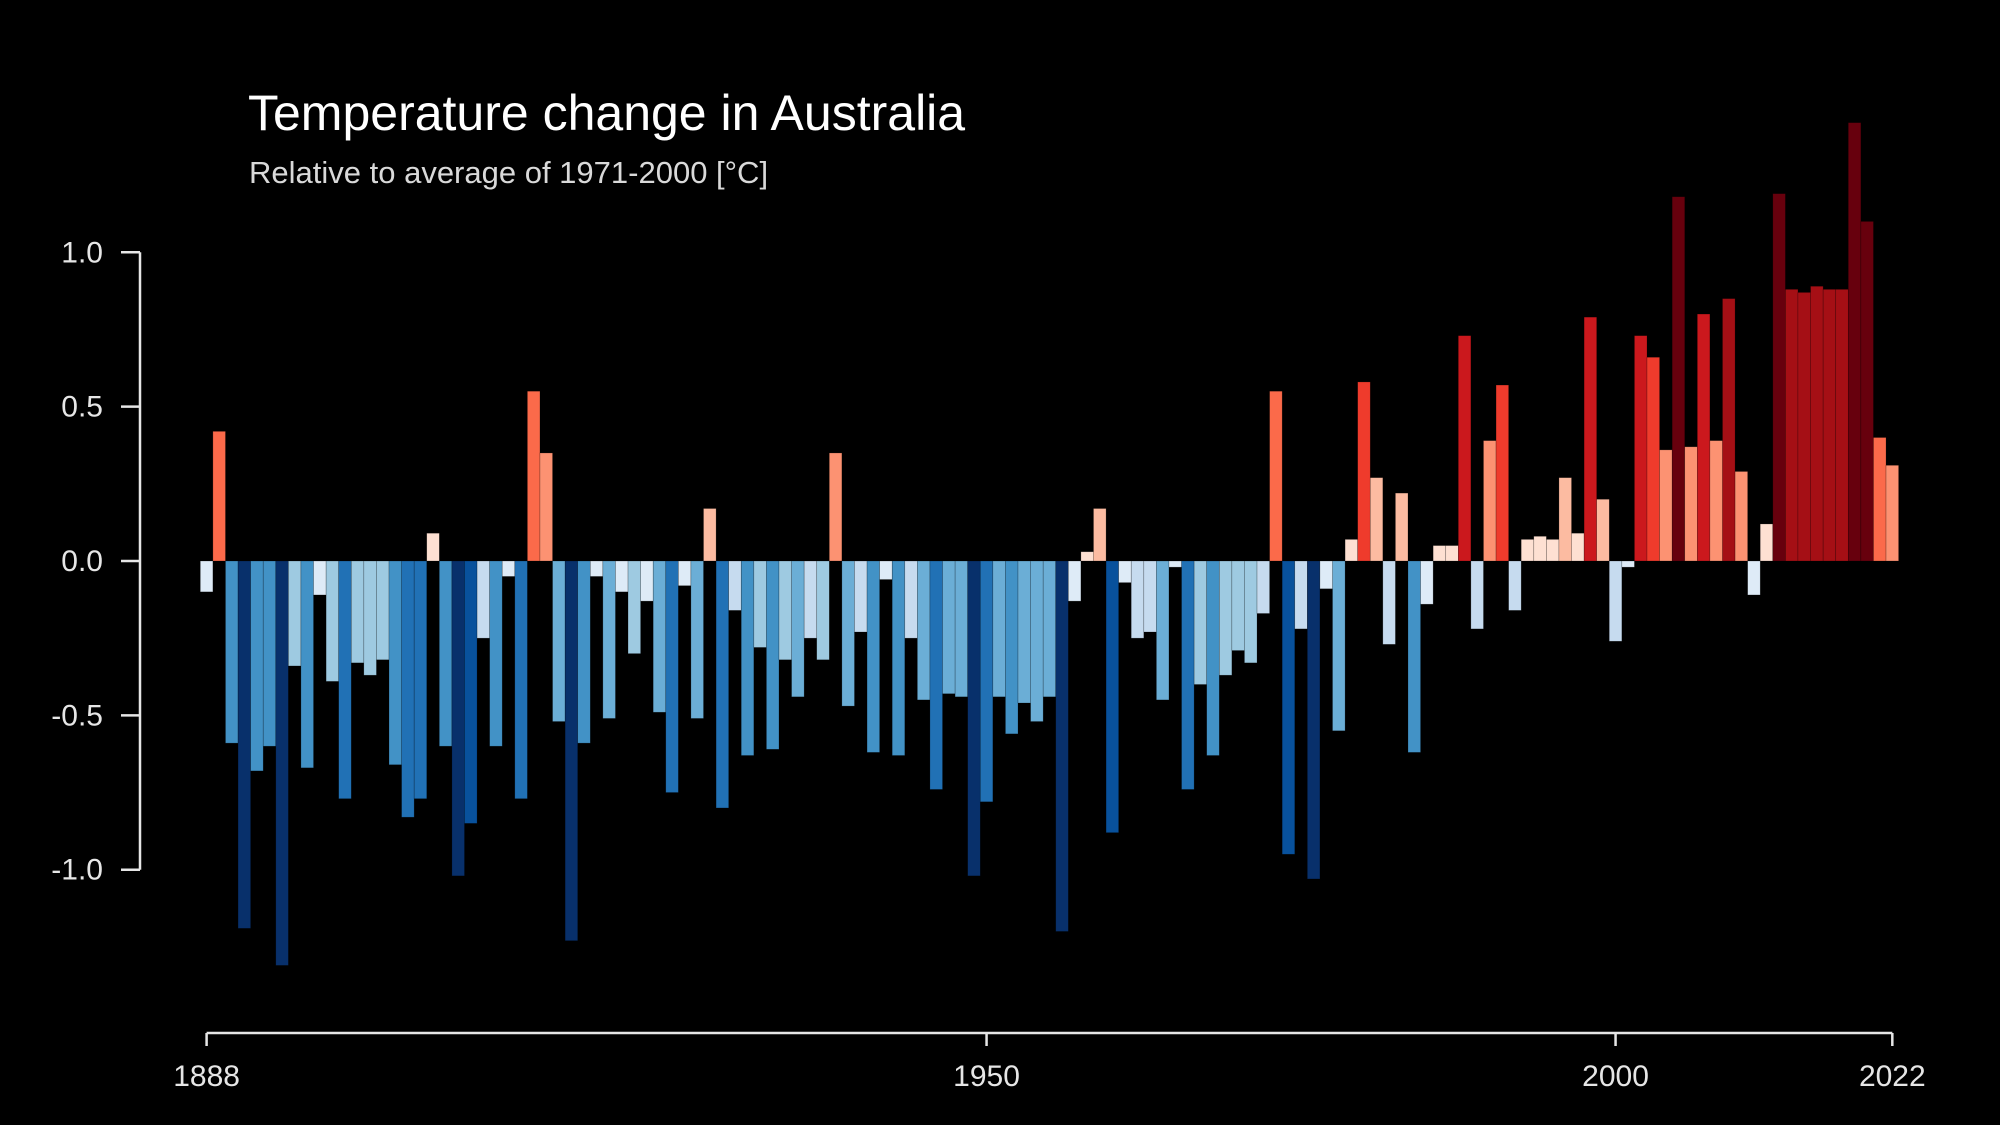  Describe the element at coordinates (596, 568) in the screenshot. I see `bar-1919` at that location.